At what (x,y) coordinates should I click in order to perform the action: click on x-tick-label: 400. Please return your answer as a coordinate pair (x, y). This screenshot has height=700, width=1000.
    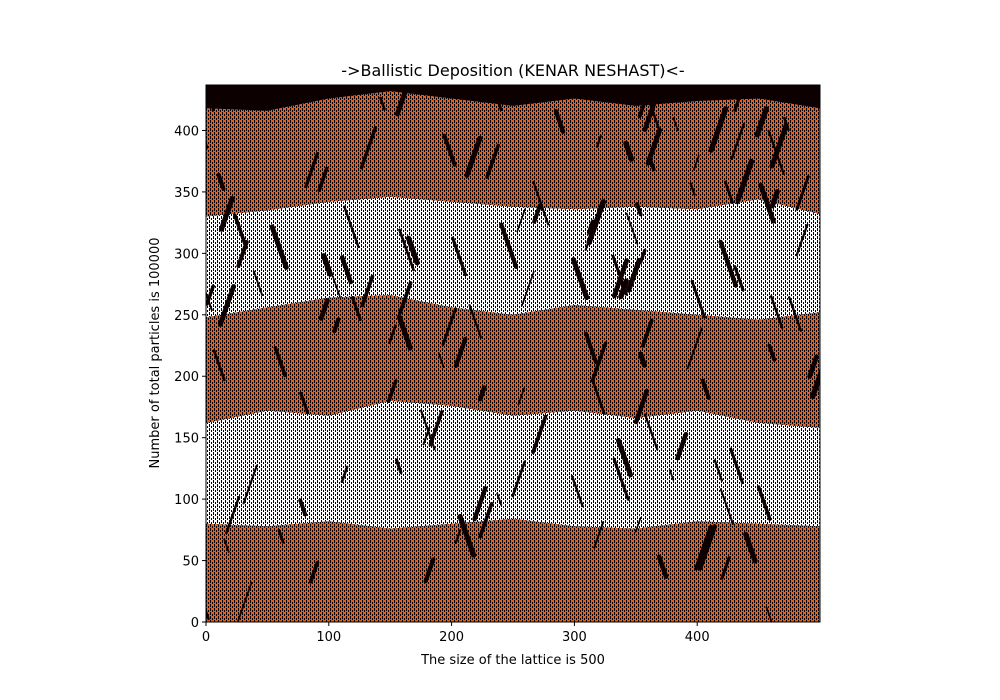
    Looking at the image, I should click on (697, 637).